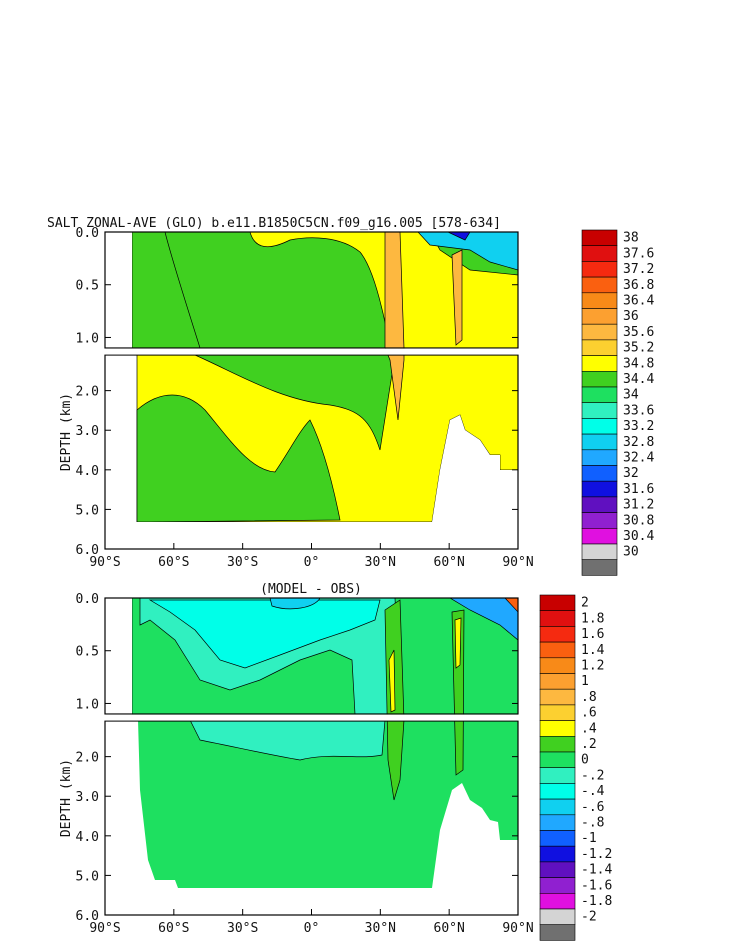  Describe the element at coordinates (87, 233) in the screenshot. I see `y-tick-label: 0.0` at that location.